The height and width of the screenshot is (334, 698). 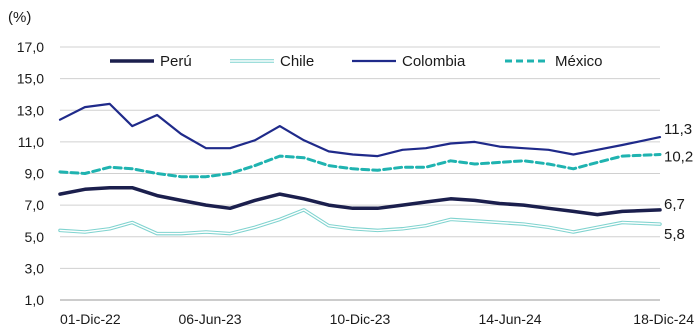 I want to click on y-tick-label: 1,0, so click(x=35, y=300).